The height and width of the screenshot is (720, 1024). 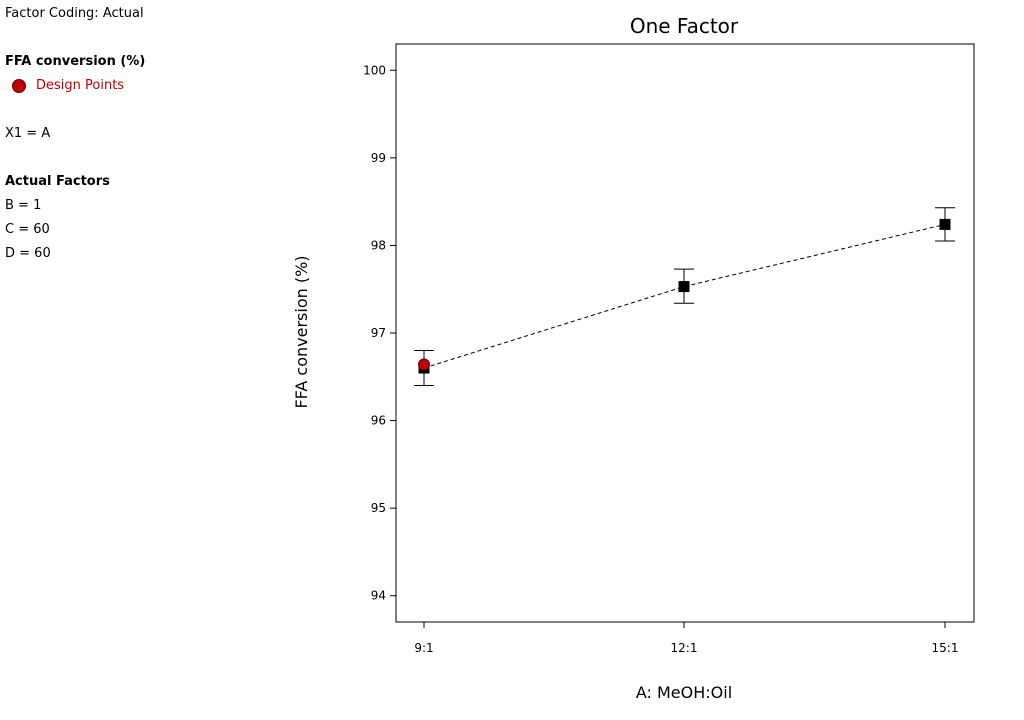 What do you see at coordinates (378, 158) in the screenshot?
I see `y-tick-label: 99` at bounding box center [378, 158].